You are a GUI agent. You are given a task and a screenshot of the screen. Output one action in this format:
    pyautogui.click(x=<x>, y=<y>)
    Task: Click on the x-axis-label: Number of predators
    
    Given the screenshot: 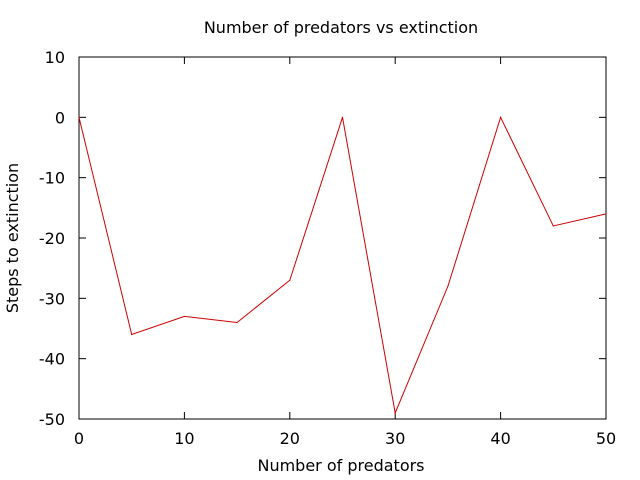 What is the action you would take?
    pyautogui.click(x=340, y=465)
    